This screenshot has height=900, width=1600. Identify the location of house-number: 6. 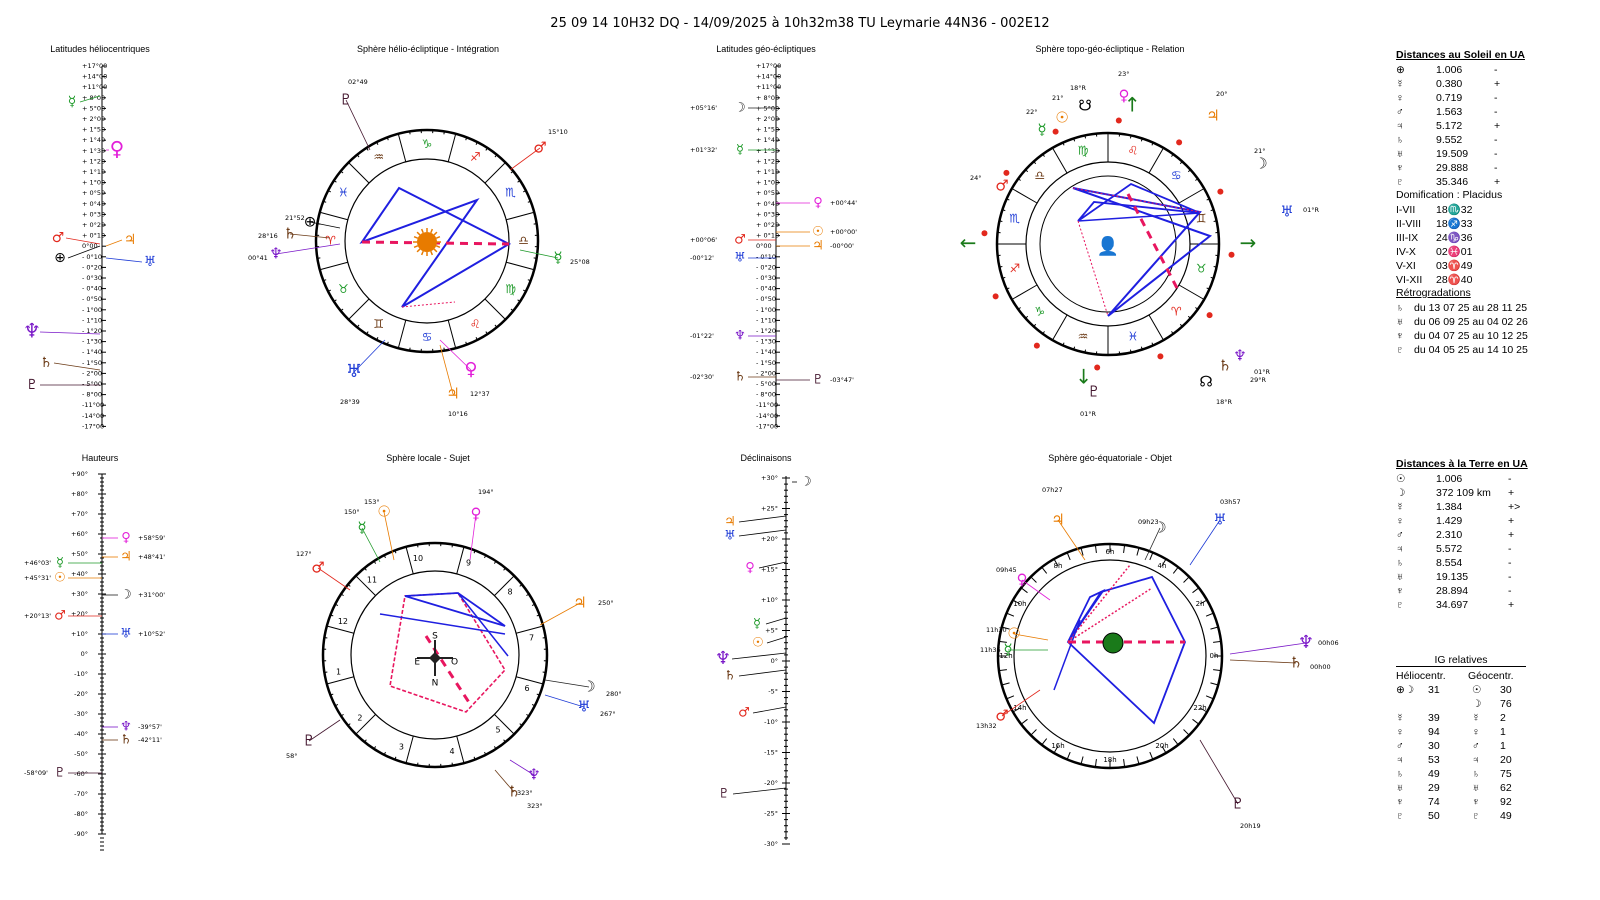
(527, 688).